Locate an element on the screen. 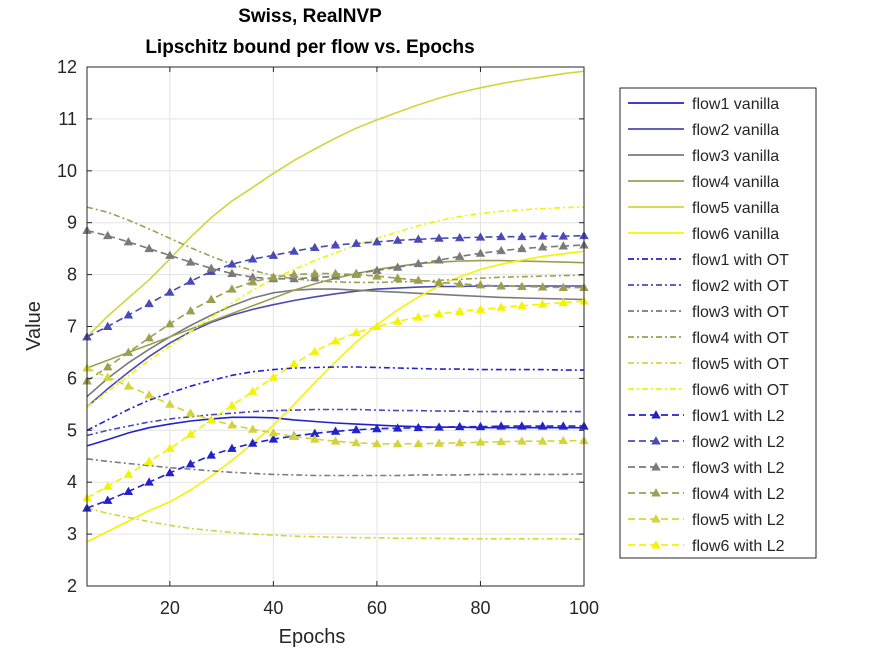 This screenshot has width=875, height=656. y-tick-label: 9 is located at coordinates (72, 223).